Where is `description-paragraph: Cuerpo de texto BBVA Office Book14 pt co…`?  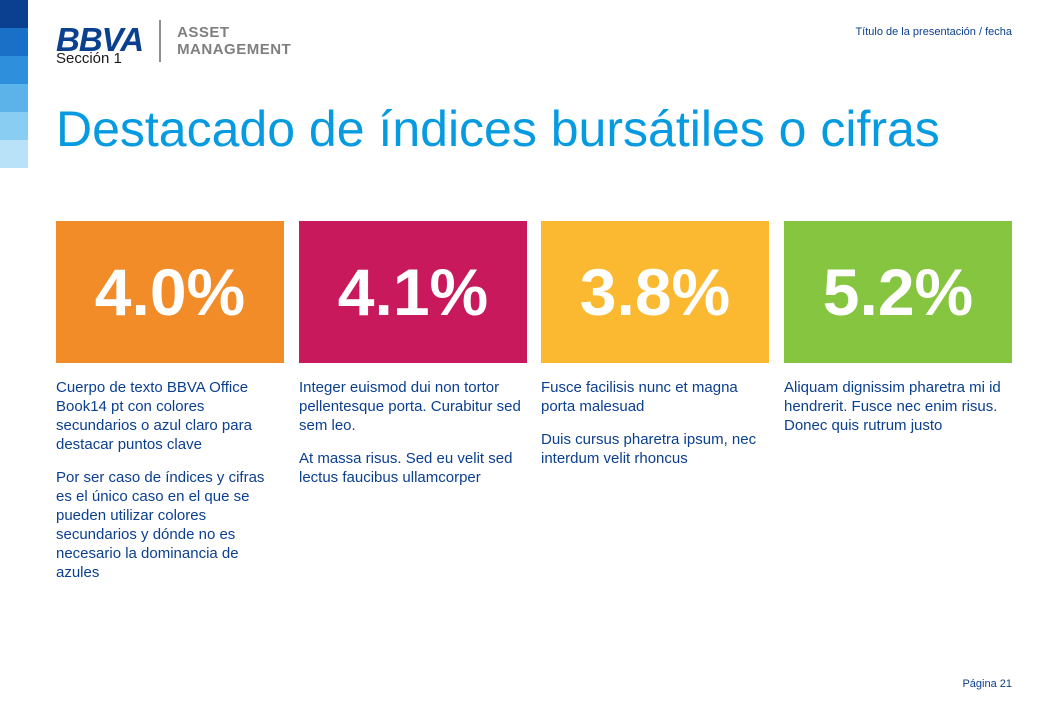
description-paragraph: Cuerpo de texto BBVA Office Book14 pt co… is located at coordinates (154, 416).